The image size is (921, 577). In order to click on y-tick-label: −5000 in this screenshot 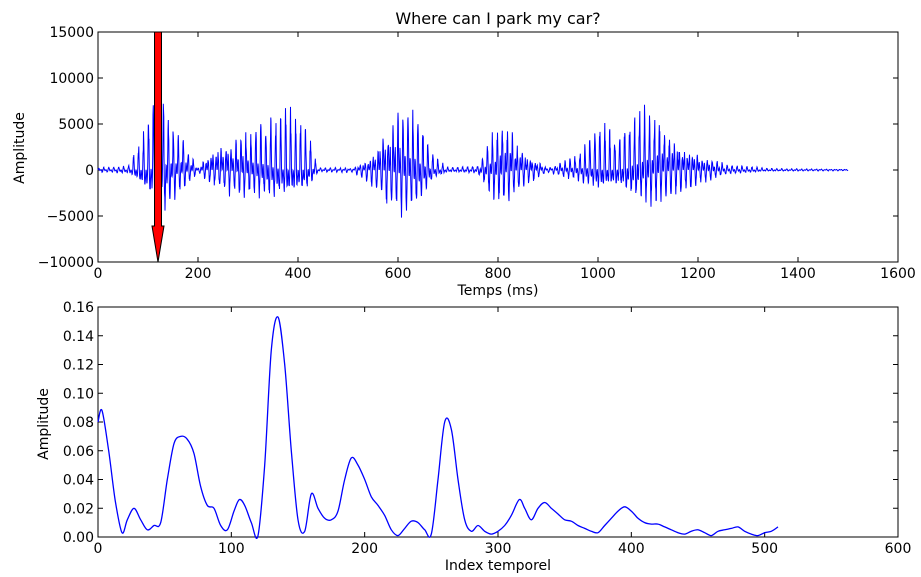, I will do `click(70, 217)`.